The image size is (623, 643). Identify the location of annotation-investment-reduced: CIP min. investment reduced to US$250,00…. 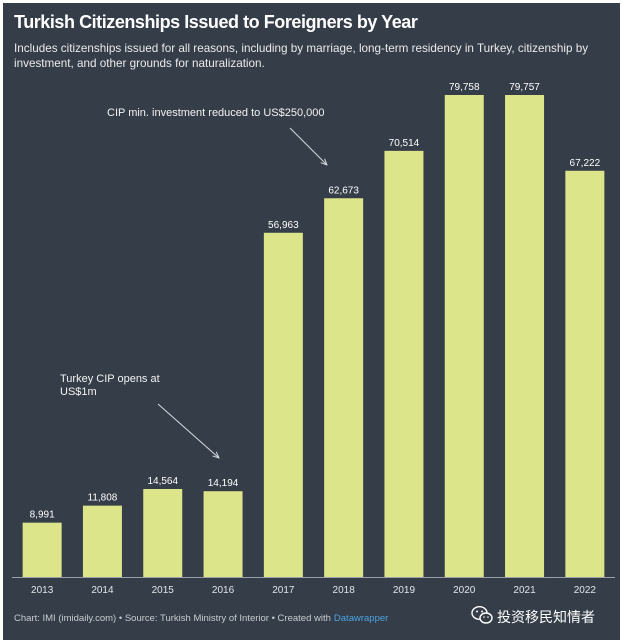
(216, 113).